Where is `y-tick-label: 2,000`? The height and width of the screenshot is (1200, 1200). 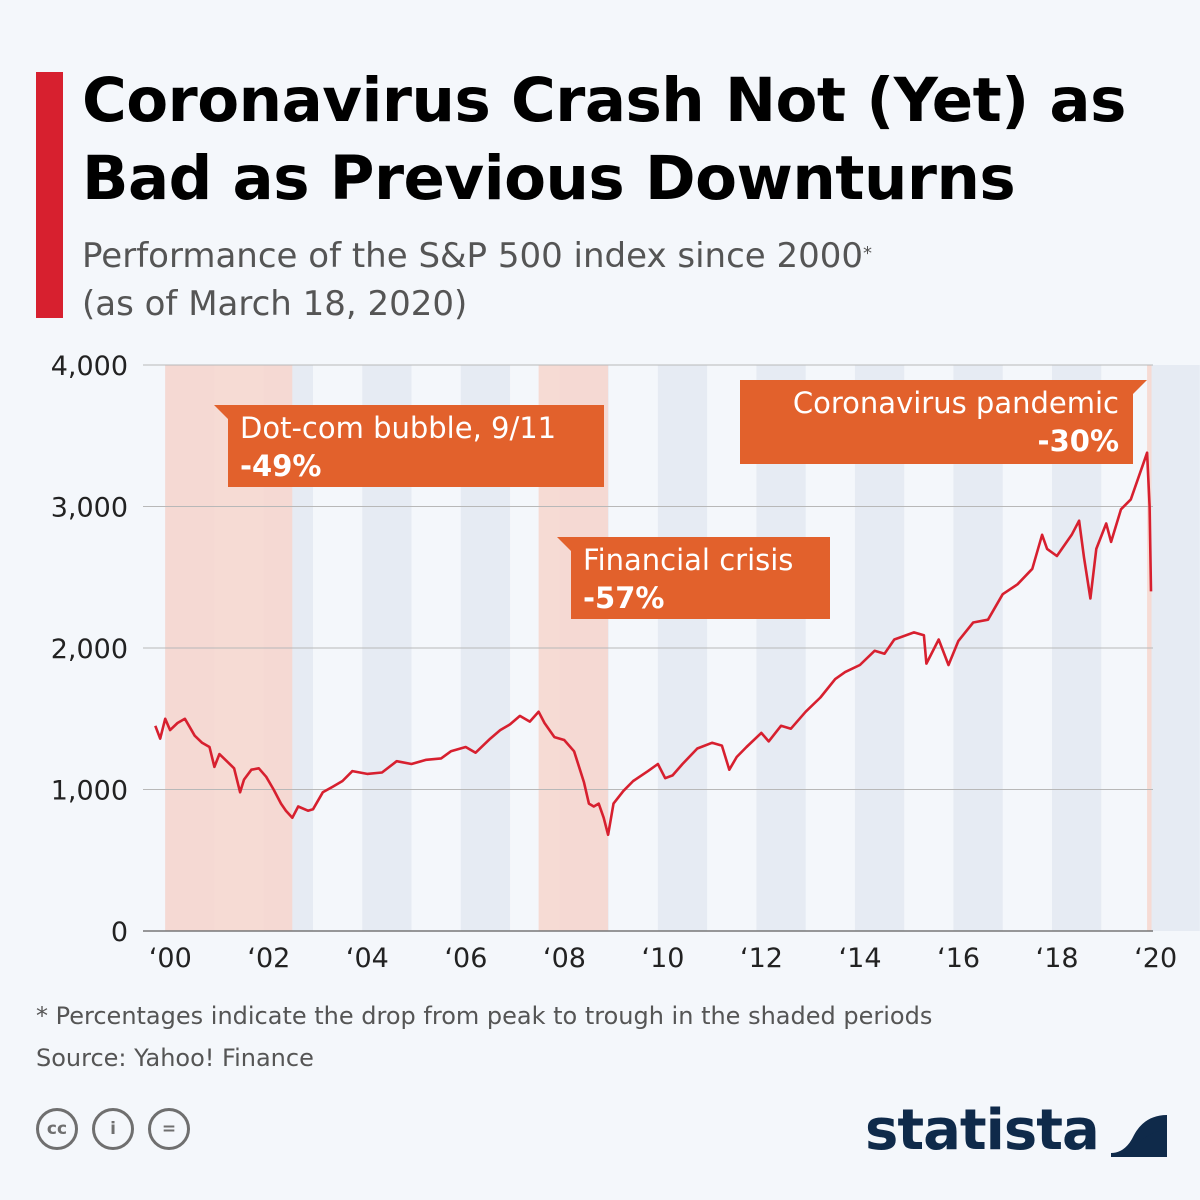 y-tick-label: 2,000 is located at coordinates (89, 649).